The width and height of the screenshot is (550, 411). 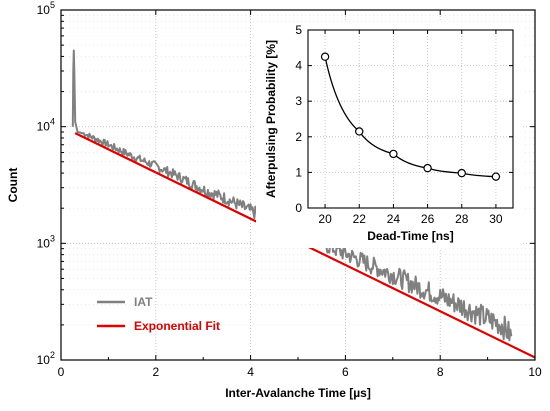 What do you see at coordinates (298, 101) in the screenshot?
I see `inset-y-tick-label: 3` at bounding box center [298, 101].